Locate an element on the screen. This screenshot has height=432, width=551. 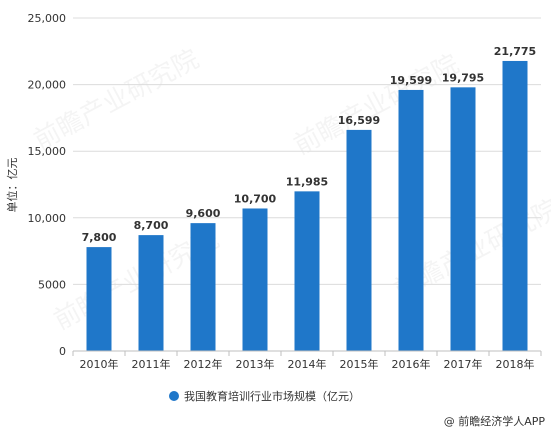
y-tick-label: 15,000 is located at coordinates (47, 151).